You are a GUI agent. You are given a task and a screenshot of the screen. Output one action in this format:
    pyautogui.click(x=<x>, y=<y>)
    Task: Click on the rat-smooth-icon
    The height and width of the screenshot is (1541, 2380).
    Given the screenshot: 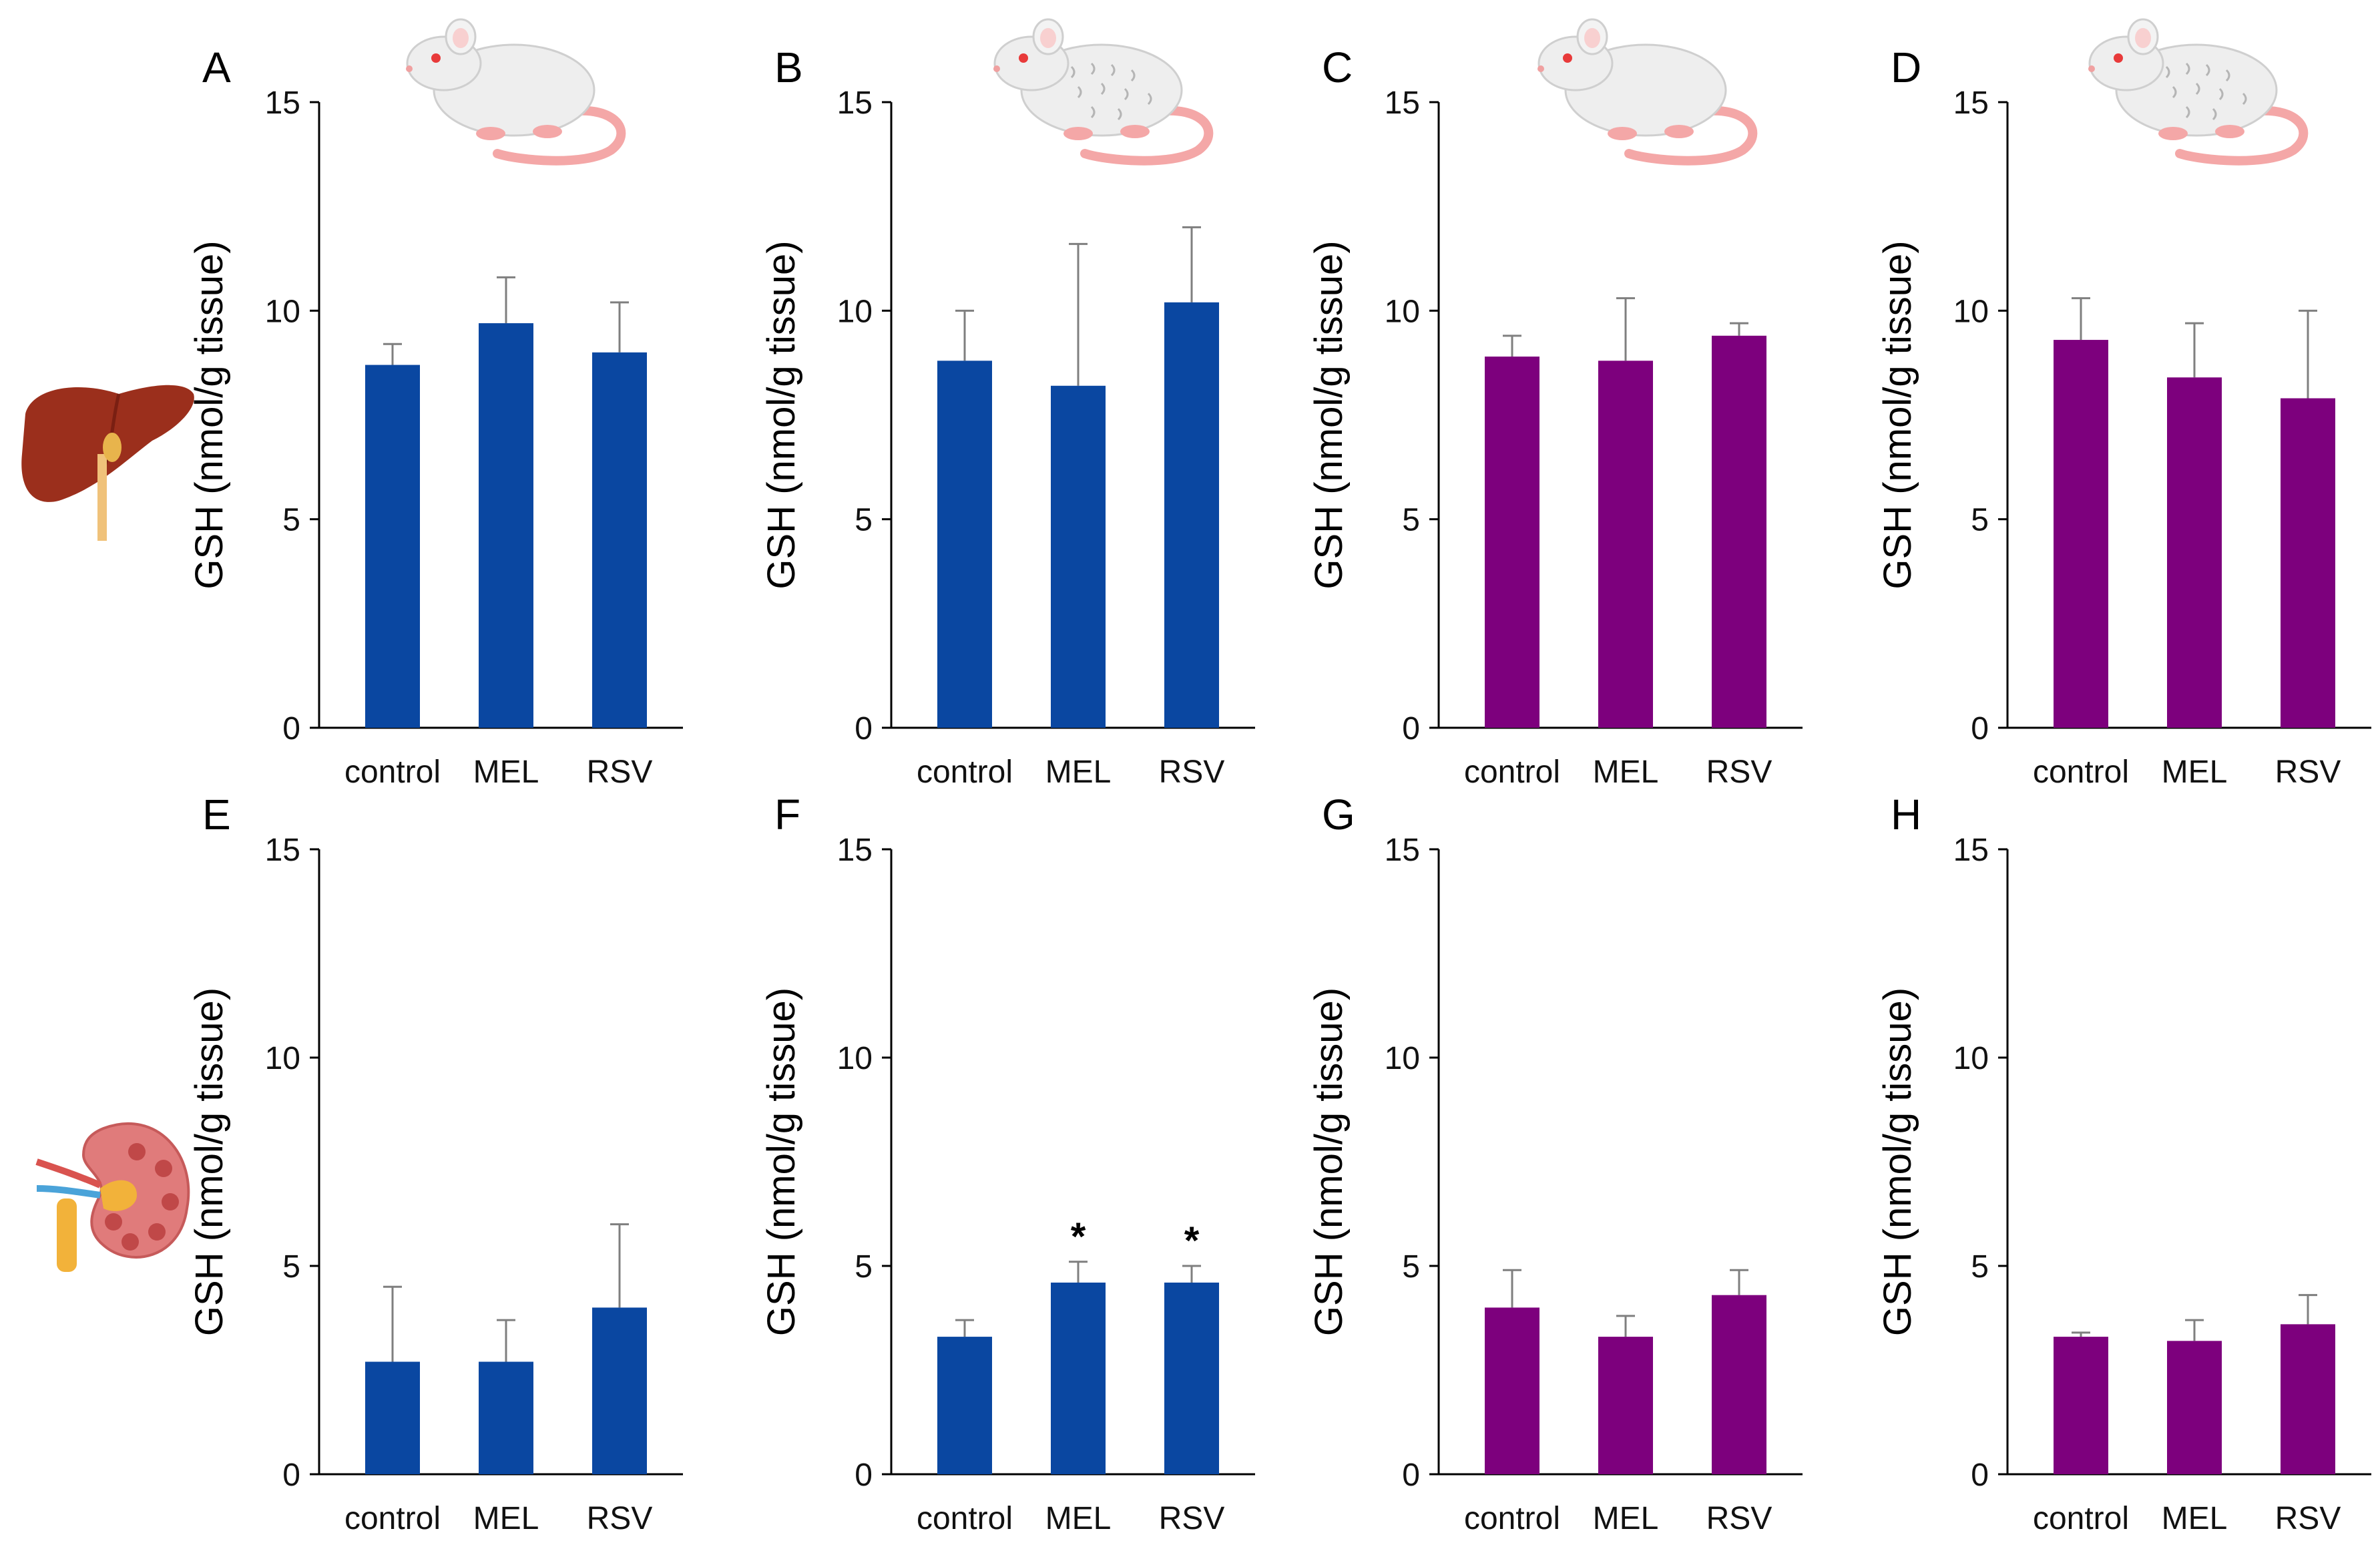 What is the action you would take?
    pyautogui.click(x=516, y=92)
    